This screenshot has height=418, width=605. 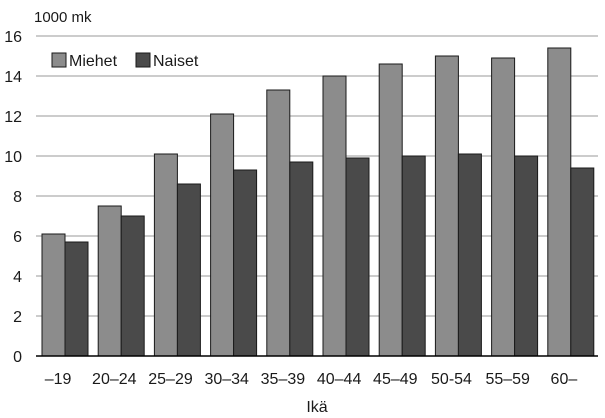 What do you see at coordinates (13, 37) in the screenshot?
I see `y-tick-label: 16` at bounding box center [13, 37].